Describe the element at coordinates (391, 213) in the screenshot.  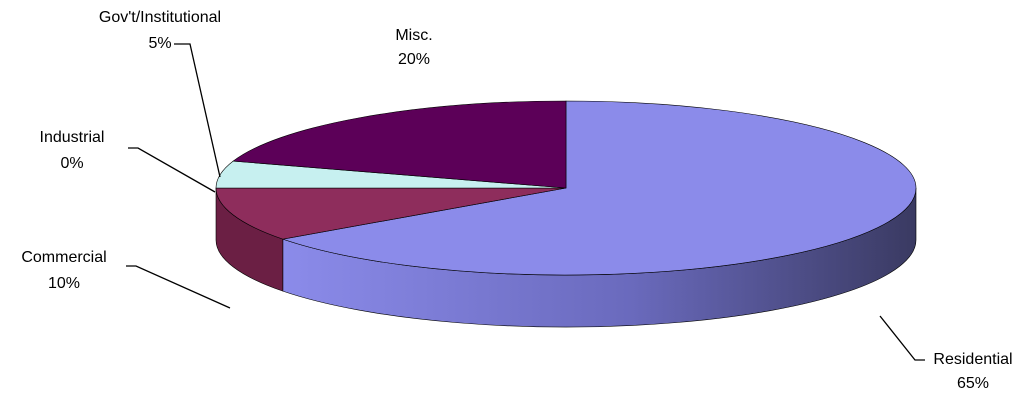
I see `slice-commercial` at that location.